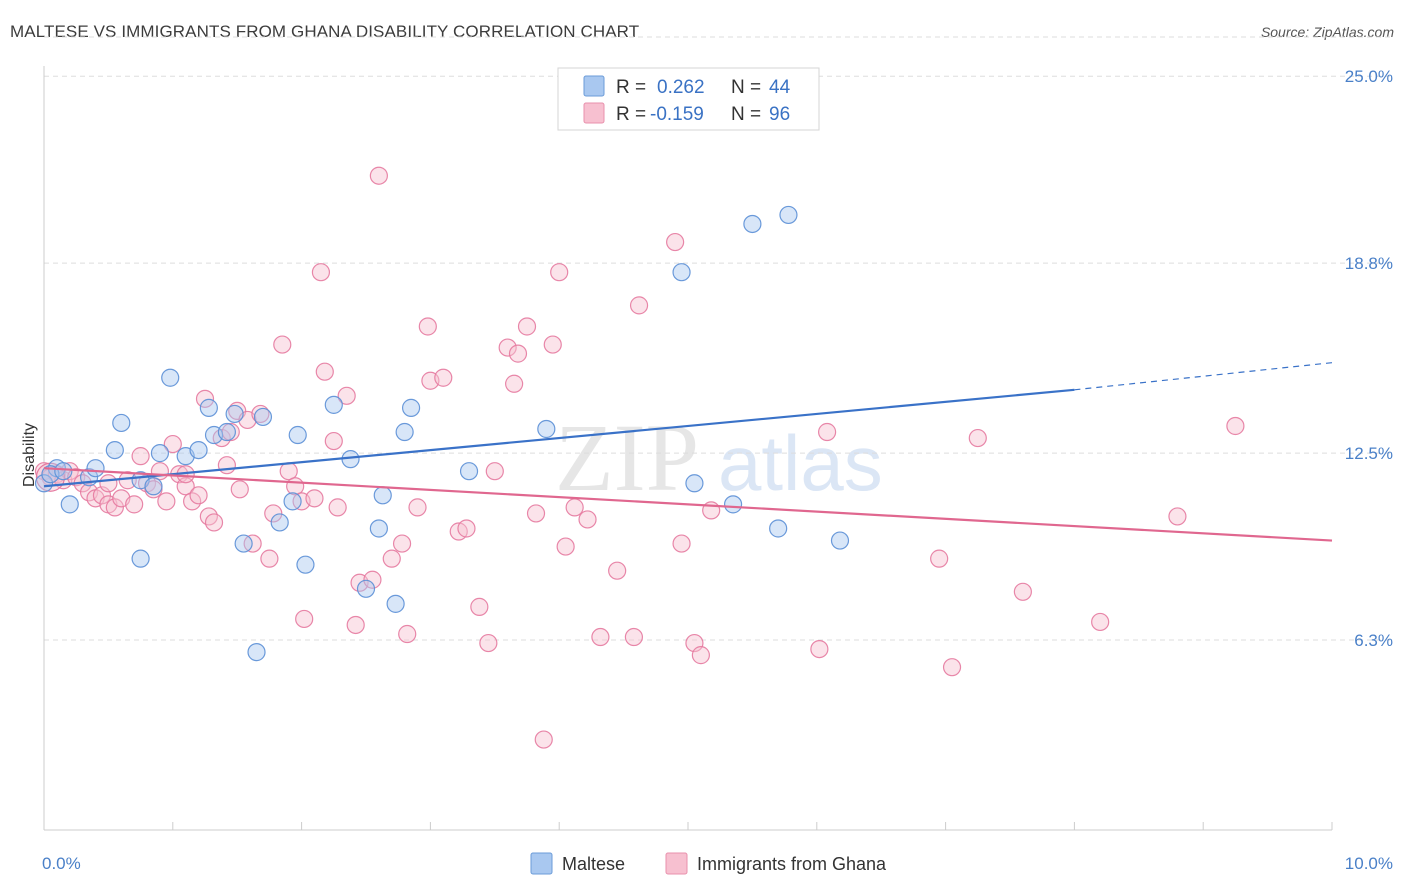  I want to click on legend-n-label-ghana: N =, so click(746, 114).